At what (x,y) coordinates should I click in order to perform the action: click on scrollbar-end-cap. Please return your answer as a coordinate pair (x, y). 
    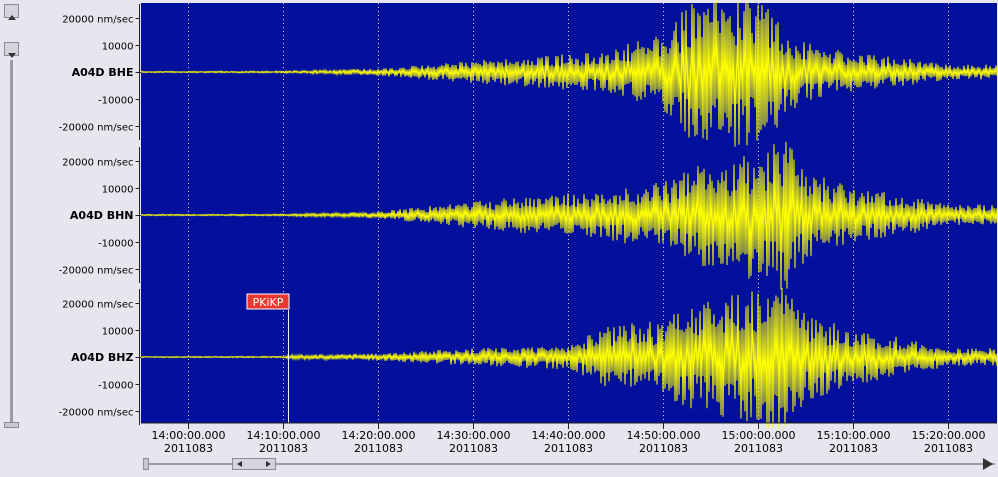
    Looking at the image, I should click on (11, 425).